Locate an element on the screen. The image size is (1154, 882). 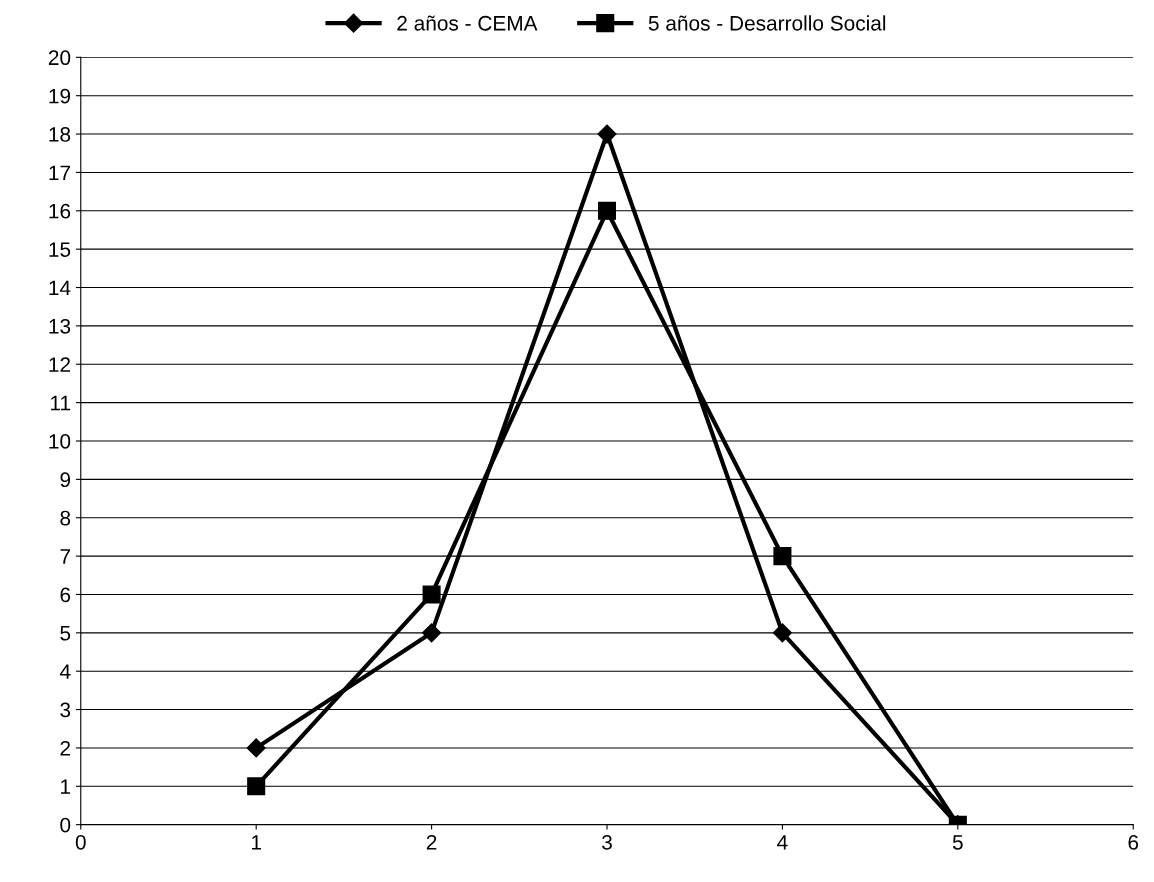
y-tick-label: 8 is located at coordinates (65, 518).